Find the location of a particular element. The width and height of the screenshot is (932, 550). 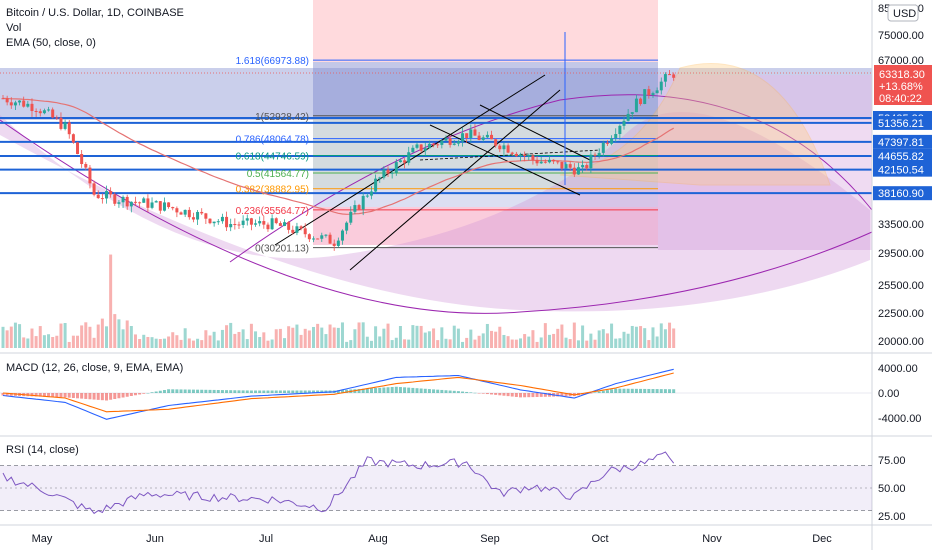

time-axis: May Jun Jul Aug Sep Oct Nov Dec is located at coordinates (432, 539).